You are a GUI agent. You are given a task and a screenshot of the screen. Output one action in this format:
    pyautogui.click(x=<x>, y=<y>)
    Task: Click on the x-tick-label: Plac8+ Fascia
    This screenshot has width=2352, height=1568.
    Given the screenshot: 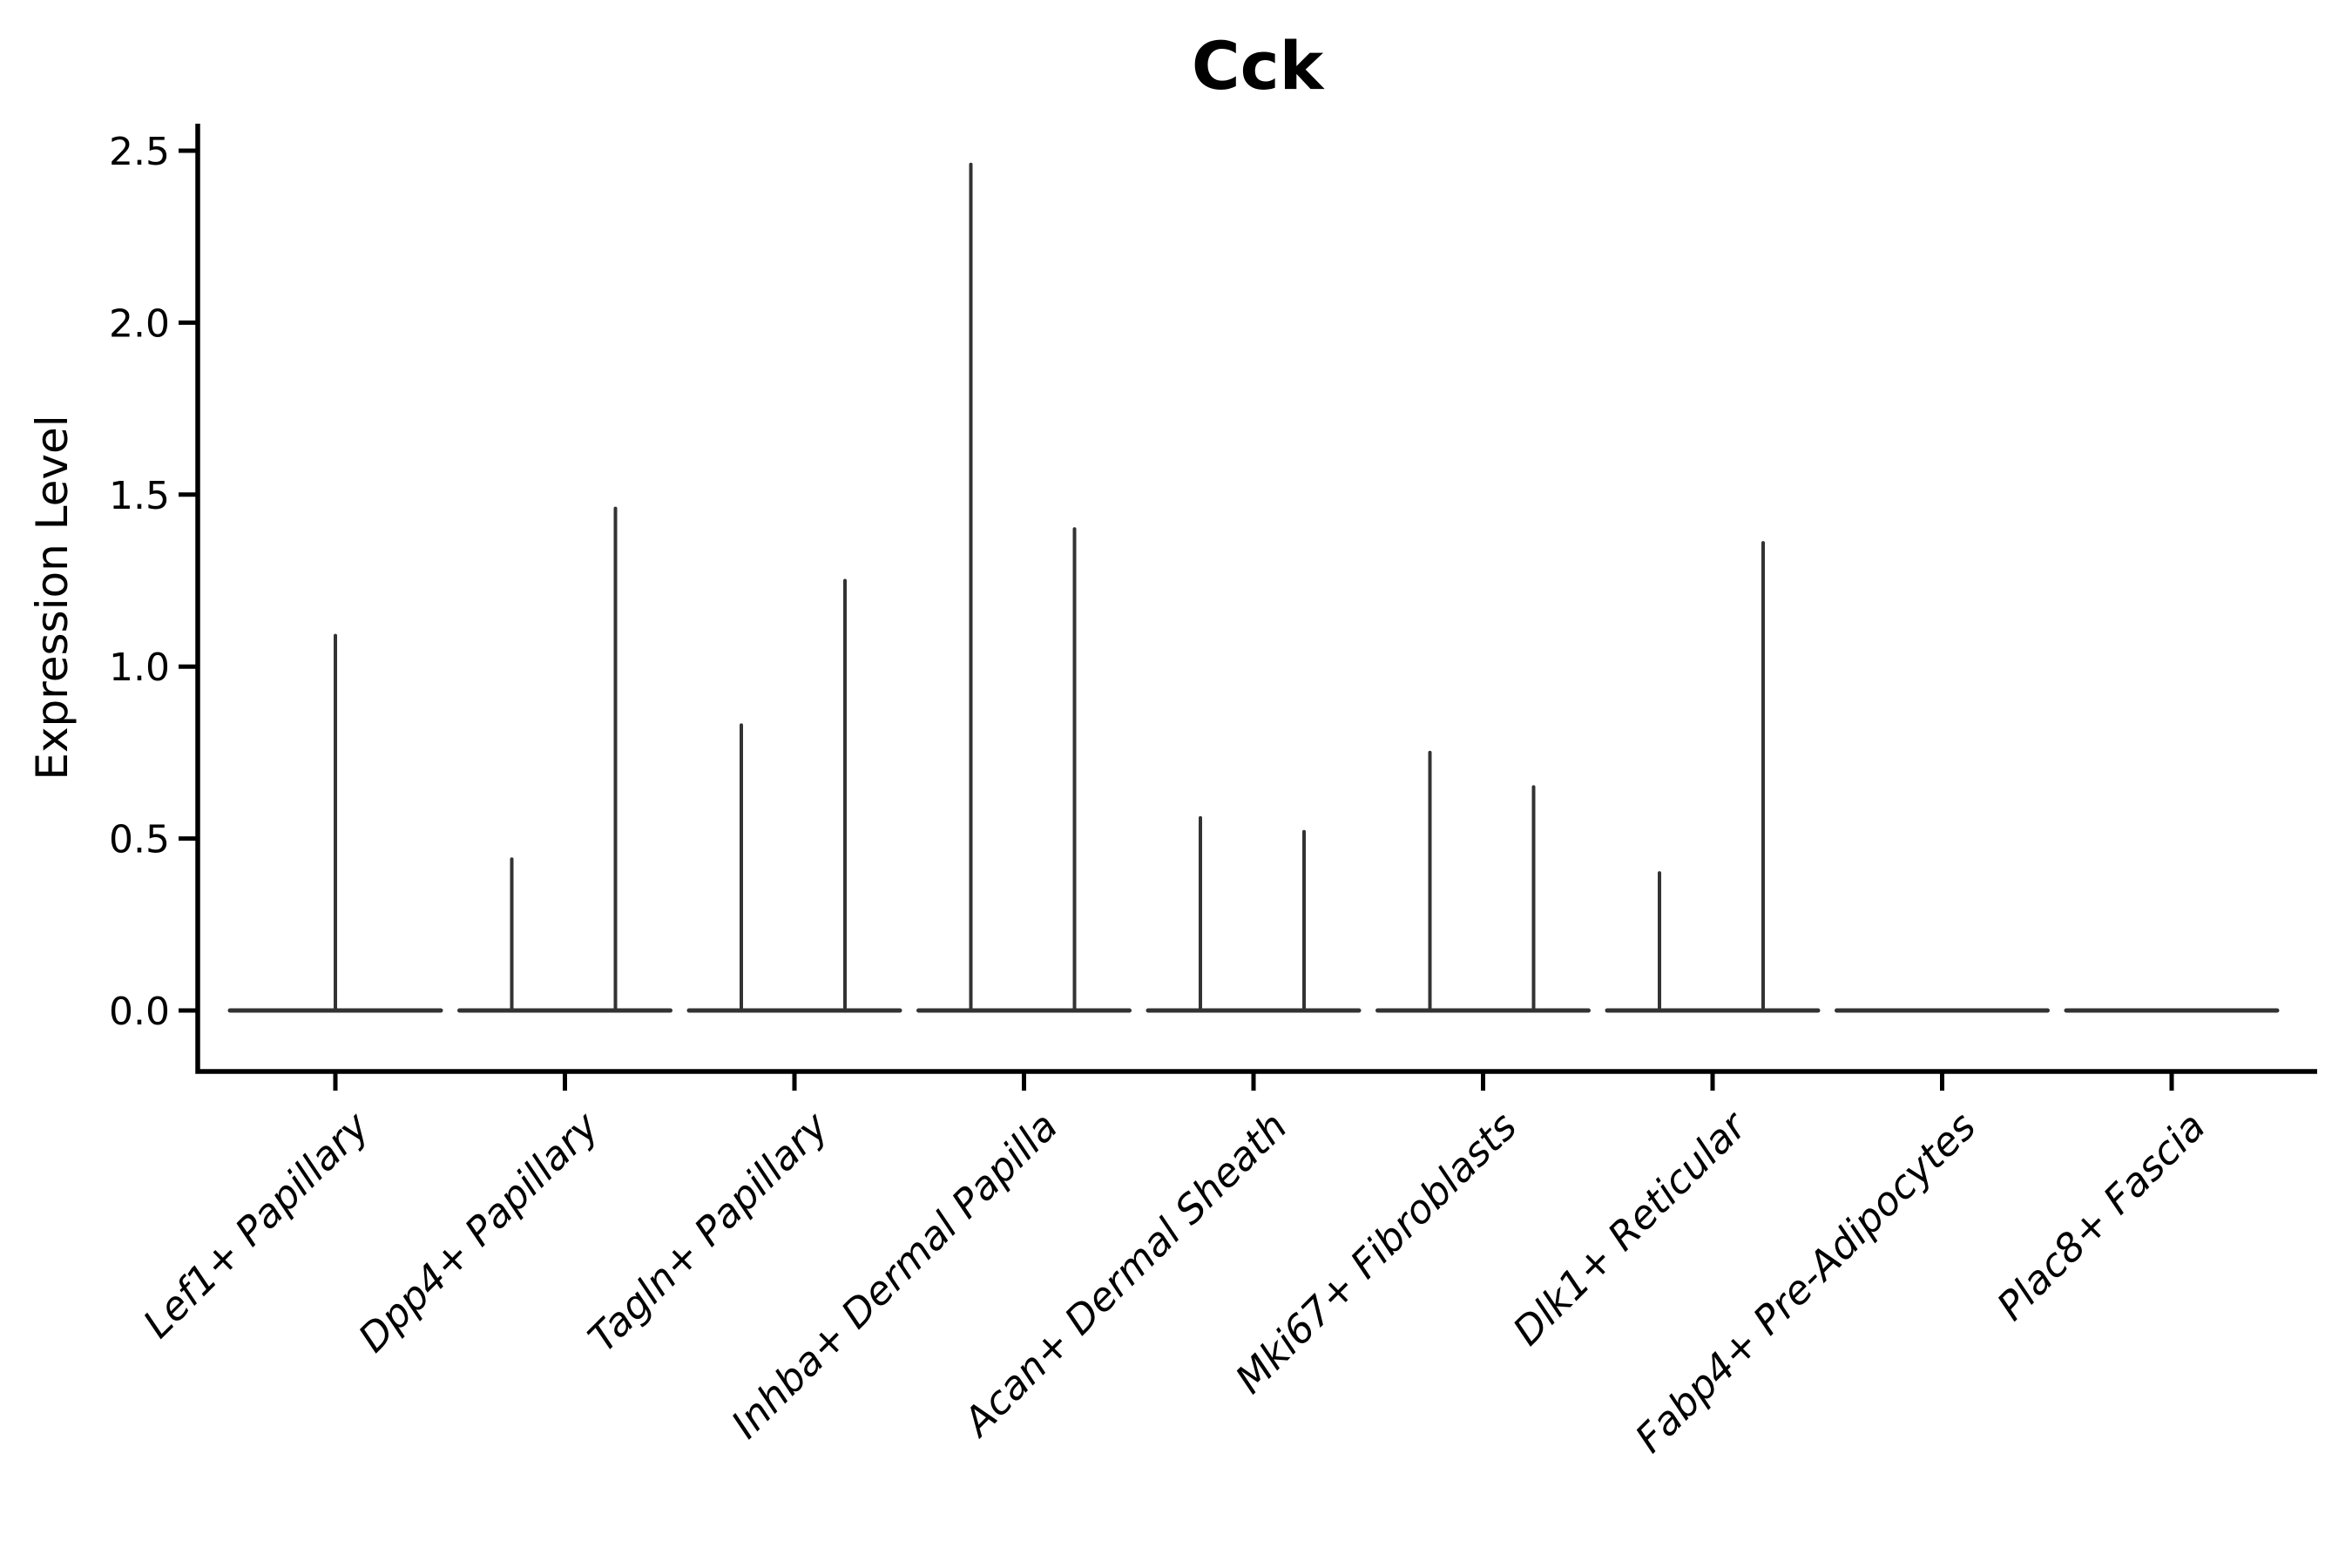 What is the action you would take?
    pyautogui.click(x=2101, y=1216)
    